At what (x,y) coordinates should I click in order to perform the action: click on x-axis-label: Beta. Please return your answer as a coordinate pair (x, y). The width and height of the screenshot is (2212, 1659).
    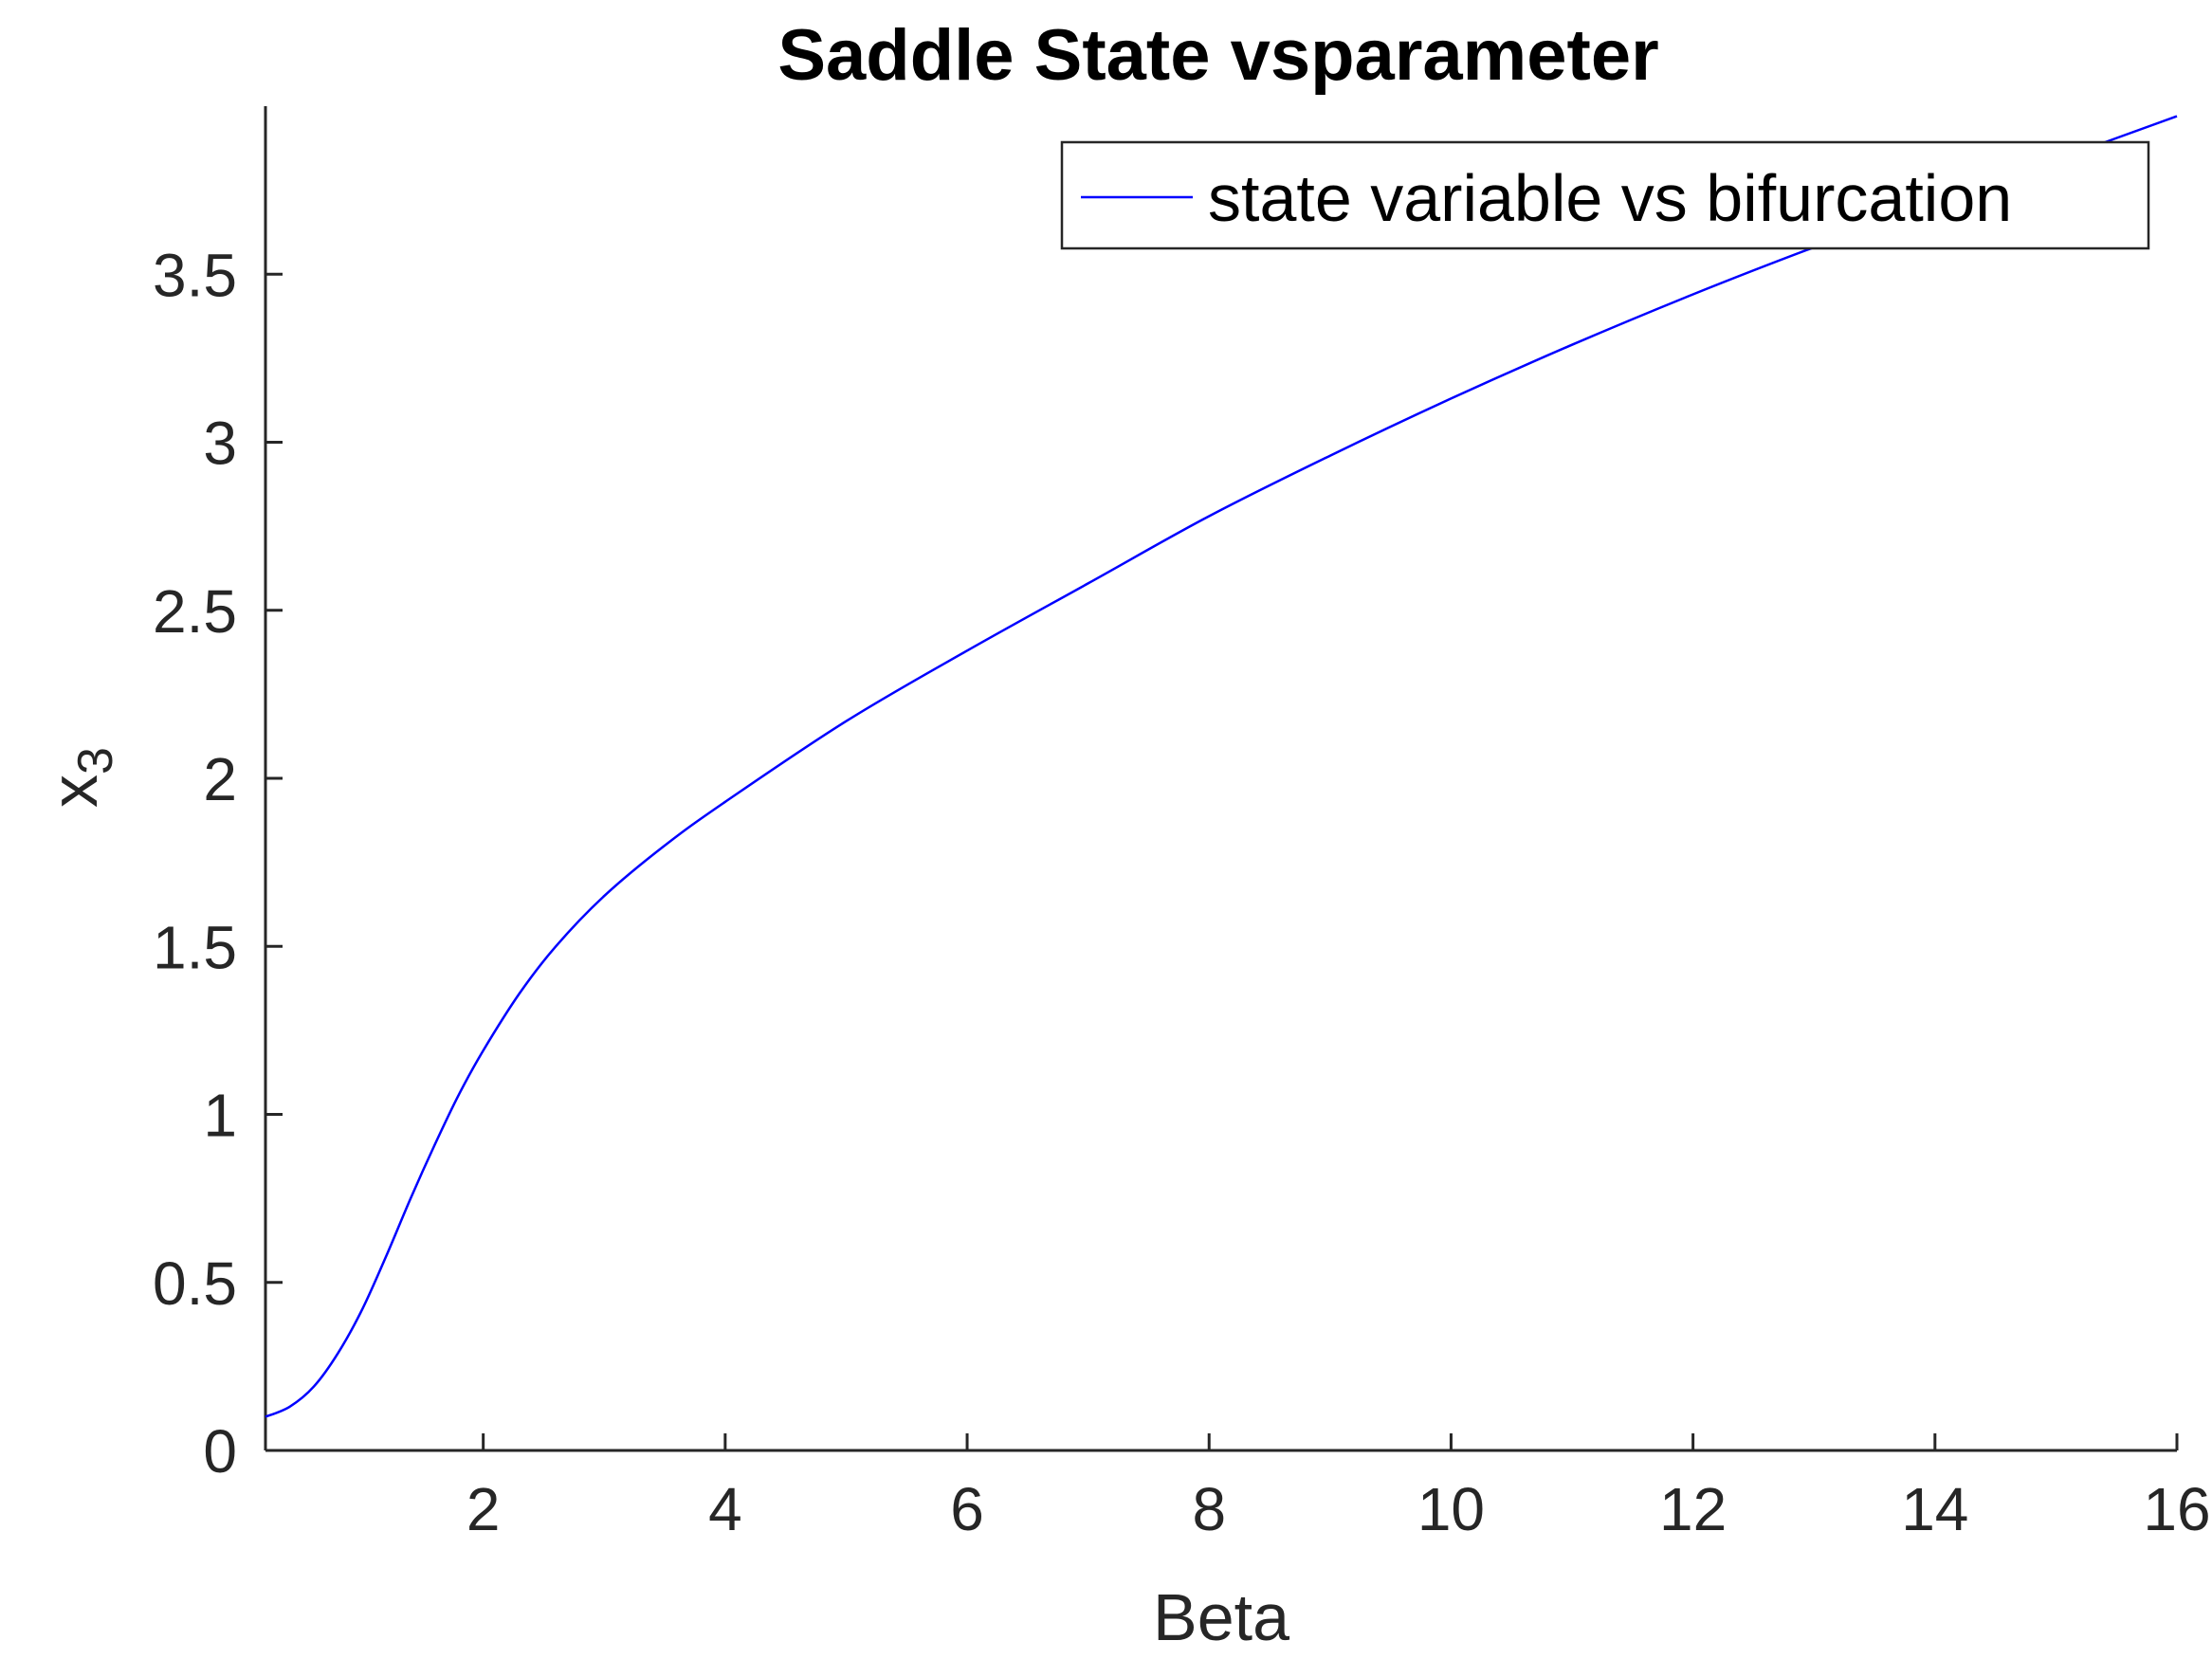
    Looking at the image, I should click on (1221, 1617).